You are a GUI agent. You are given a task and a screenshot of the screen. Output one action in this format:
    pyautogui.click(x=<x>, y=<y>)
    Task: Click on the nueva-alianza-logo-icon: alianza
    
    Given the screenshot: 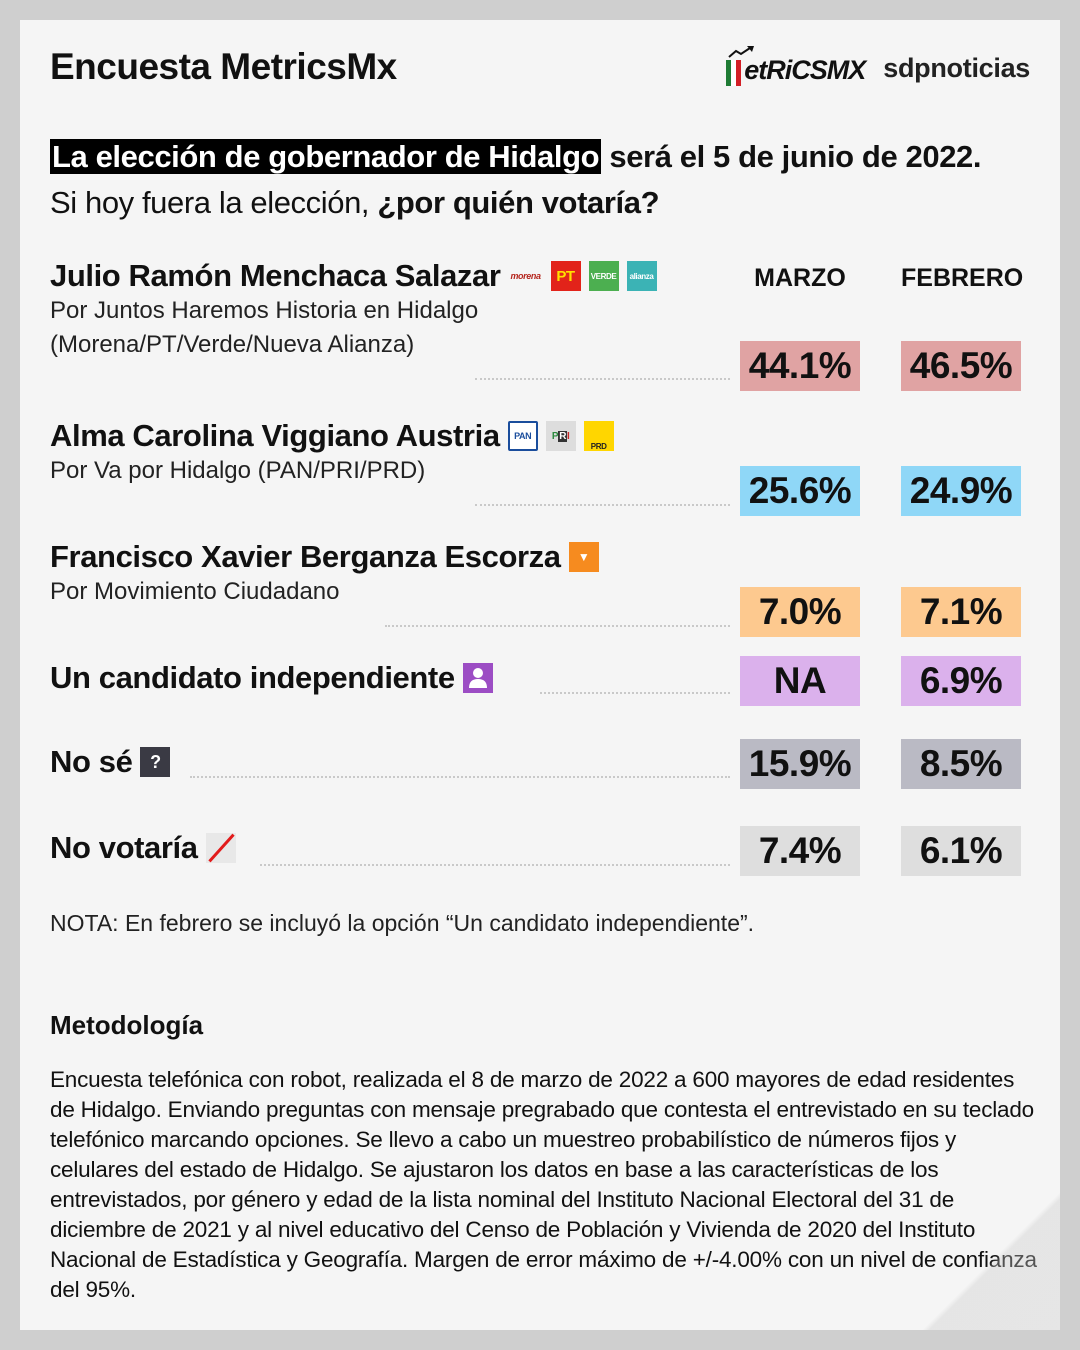 What is the action you would take?
    pyautogui.click(x=641, y=276)
    